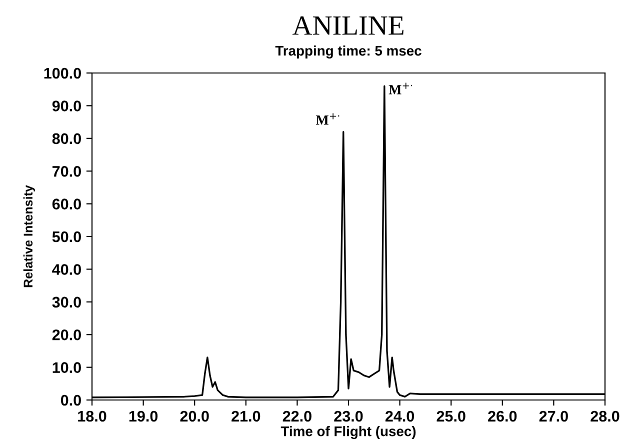 The height and width of the screenshot is (446, 627). Describe the element at coordinates (92, 416) in the screenshot. I see `x-tick-label: 18.0` at that location.